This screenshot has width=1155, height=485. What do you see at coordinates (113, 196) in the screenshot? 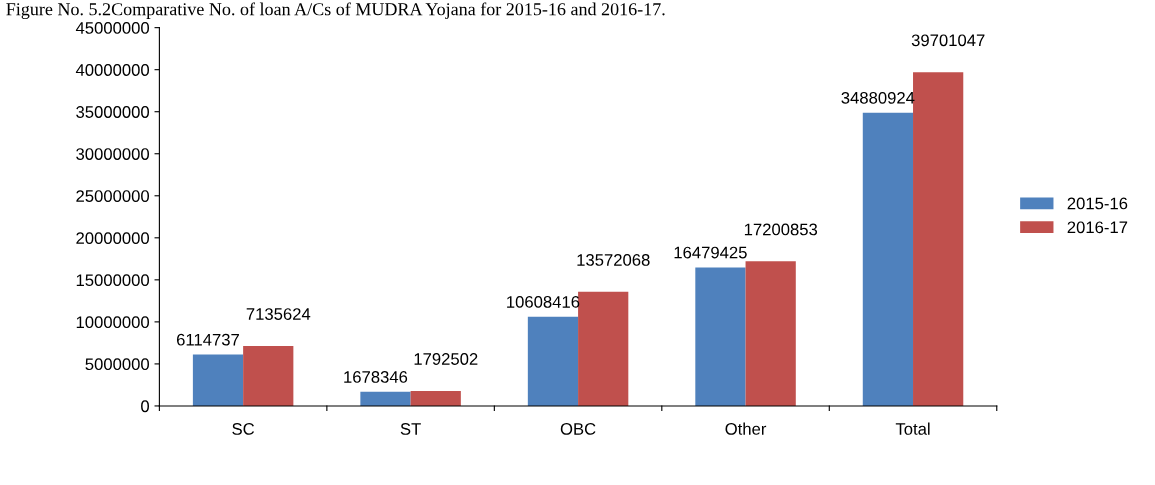
I see `y-tick-label: 25000000` at bounding box center [113, 196].